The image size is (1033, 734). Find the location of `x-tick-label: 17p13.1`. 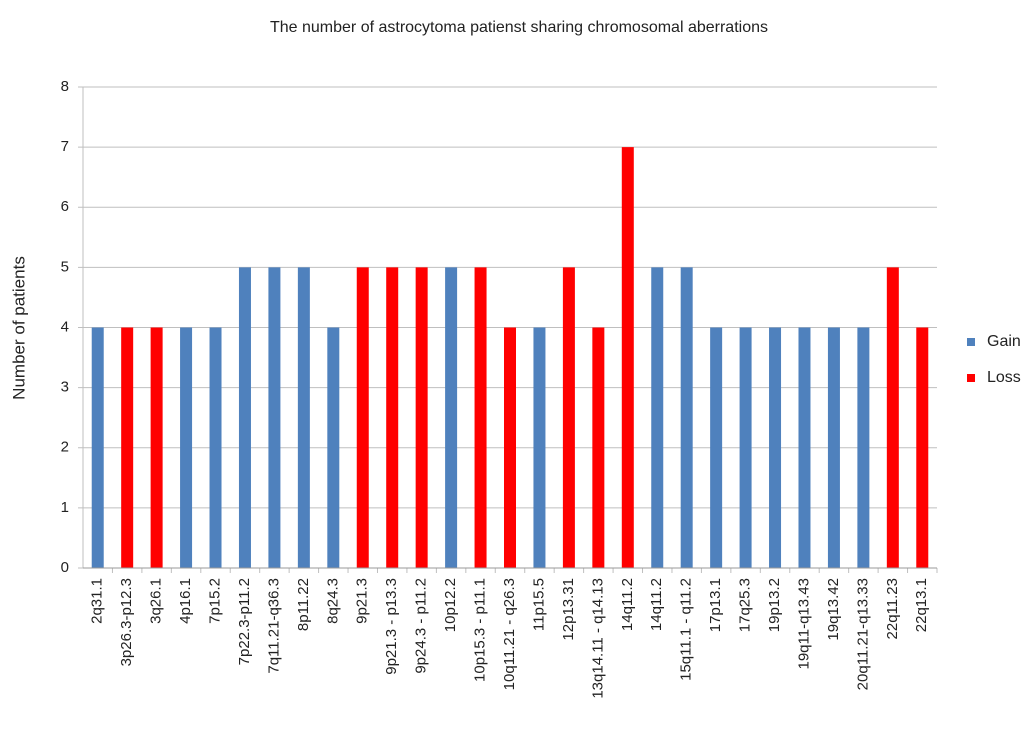

x-tick-label: 17p13.1 is located at coordinates (715, 605).